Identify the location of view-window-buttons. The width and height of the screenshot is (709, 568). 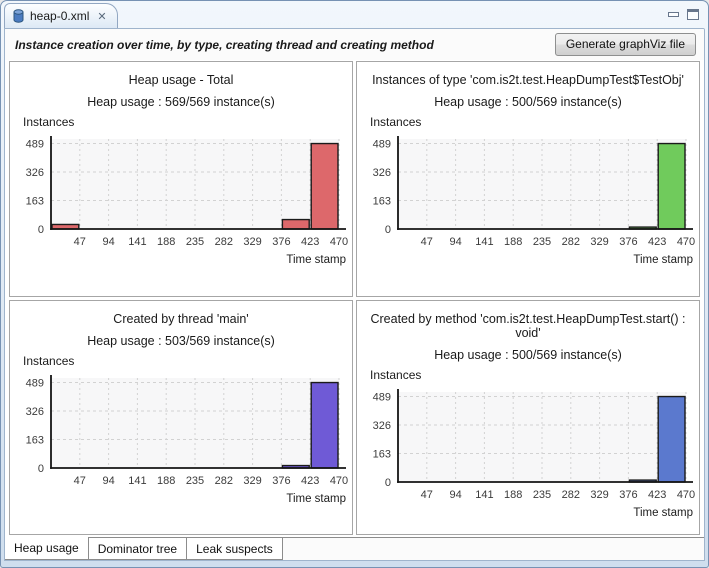
(683, 14).